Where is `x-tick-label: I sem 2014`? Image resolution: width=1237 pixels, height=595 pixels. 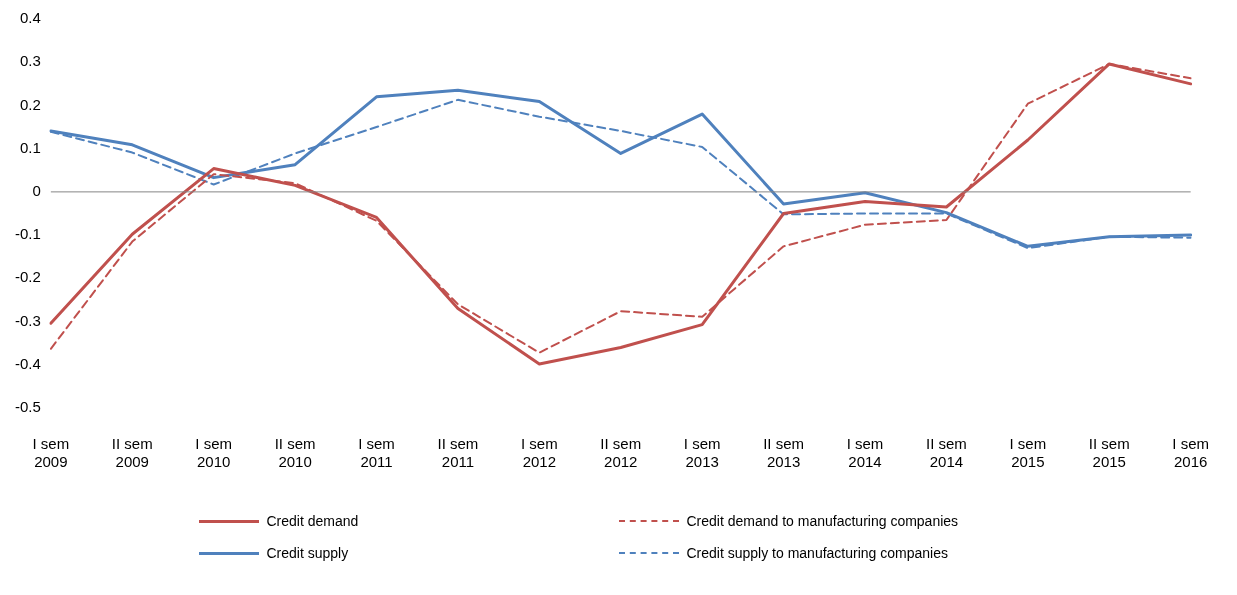
x-tick-label: I sem 2014 is located at coordinates (865, 453).